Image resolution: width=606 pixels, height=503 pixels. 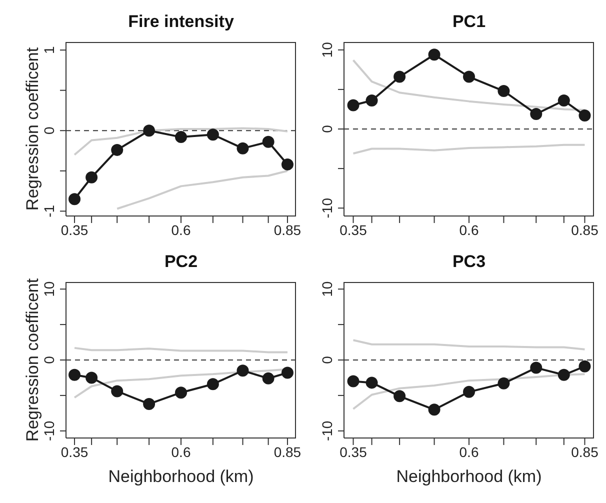 What do you see at coordinates (469, 22) in the screenshot?
I see `chart-title: PC1` at bounding box center [469, 22].